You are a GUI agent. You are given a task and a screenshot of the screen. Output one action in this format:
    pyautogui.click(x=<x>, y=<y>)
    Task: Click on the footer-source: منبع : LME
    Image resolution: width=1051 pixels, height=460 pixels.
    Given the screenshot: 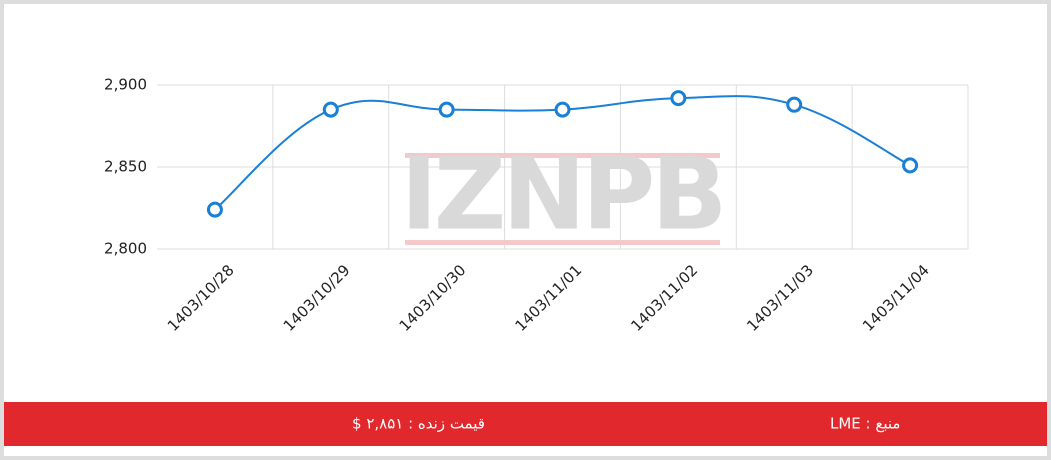 What is the action you would take?
    pyautogui.click(x=865, y=424)
    